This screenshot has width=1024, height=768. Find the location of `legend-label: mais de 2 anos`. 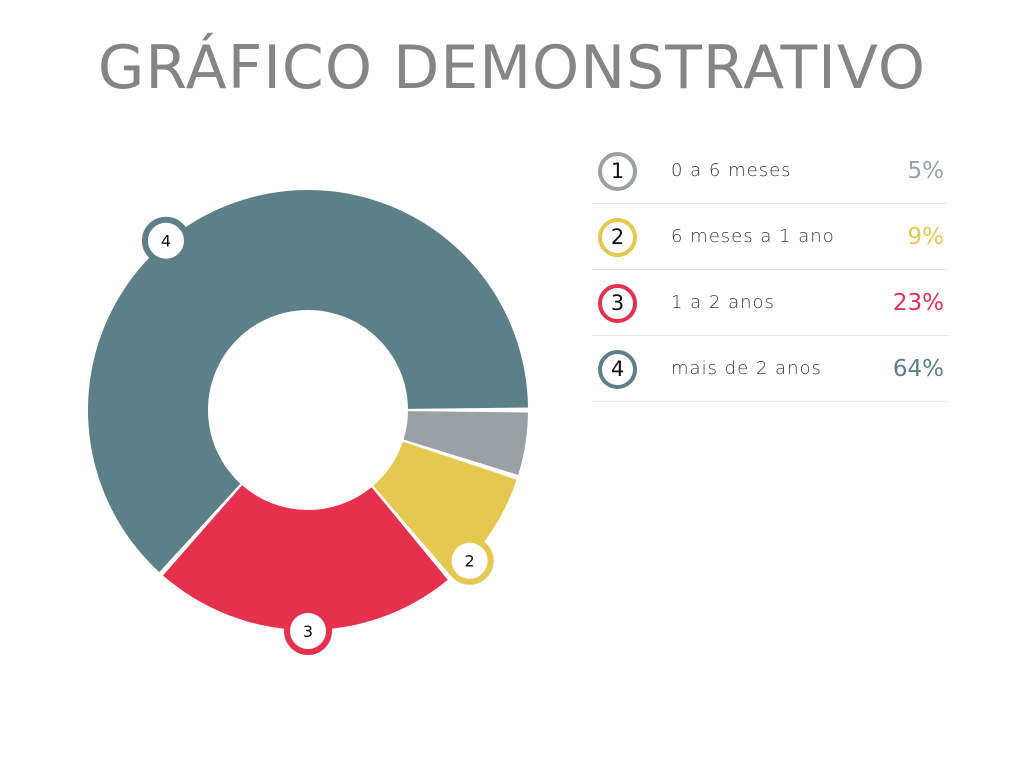

legend-label: mais de 2 anos is located at coordinates (746, 368).